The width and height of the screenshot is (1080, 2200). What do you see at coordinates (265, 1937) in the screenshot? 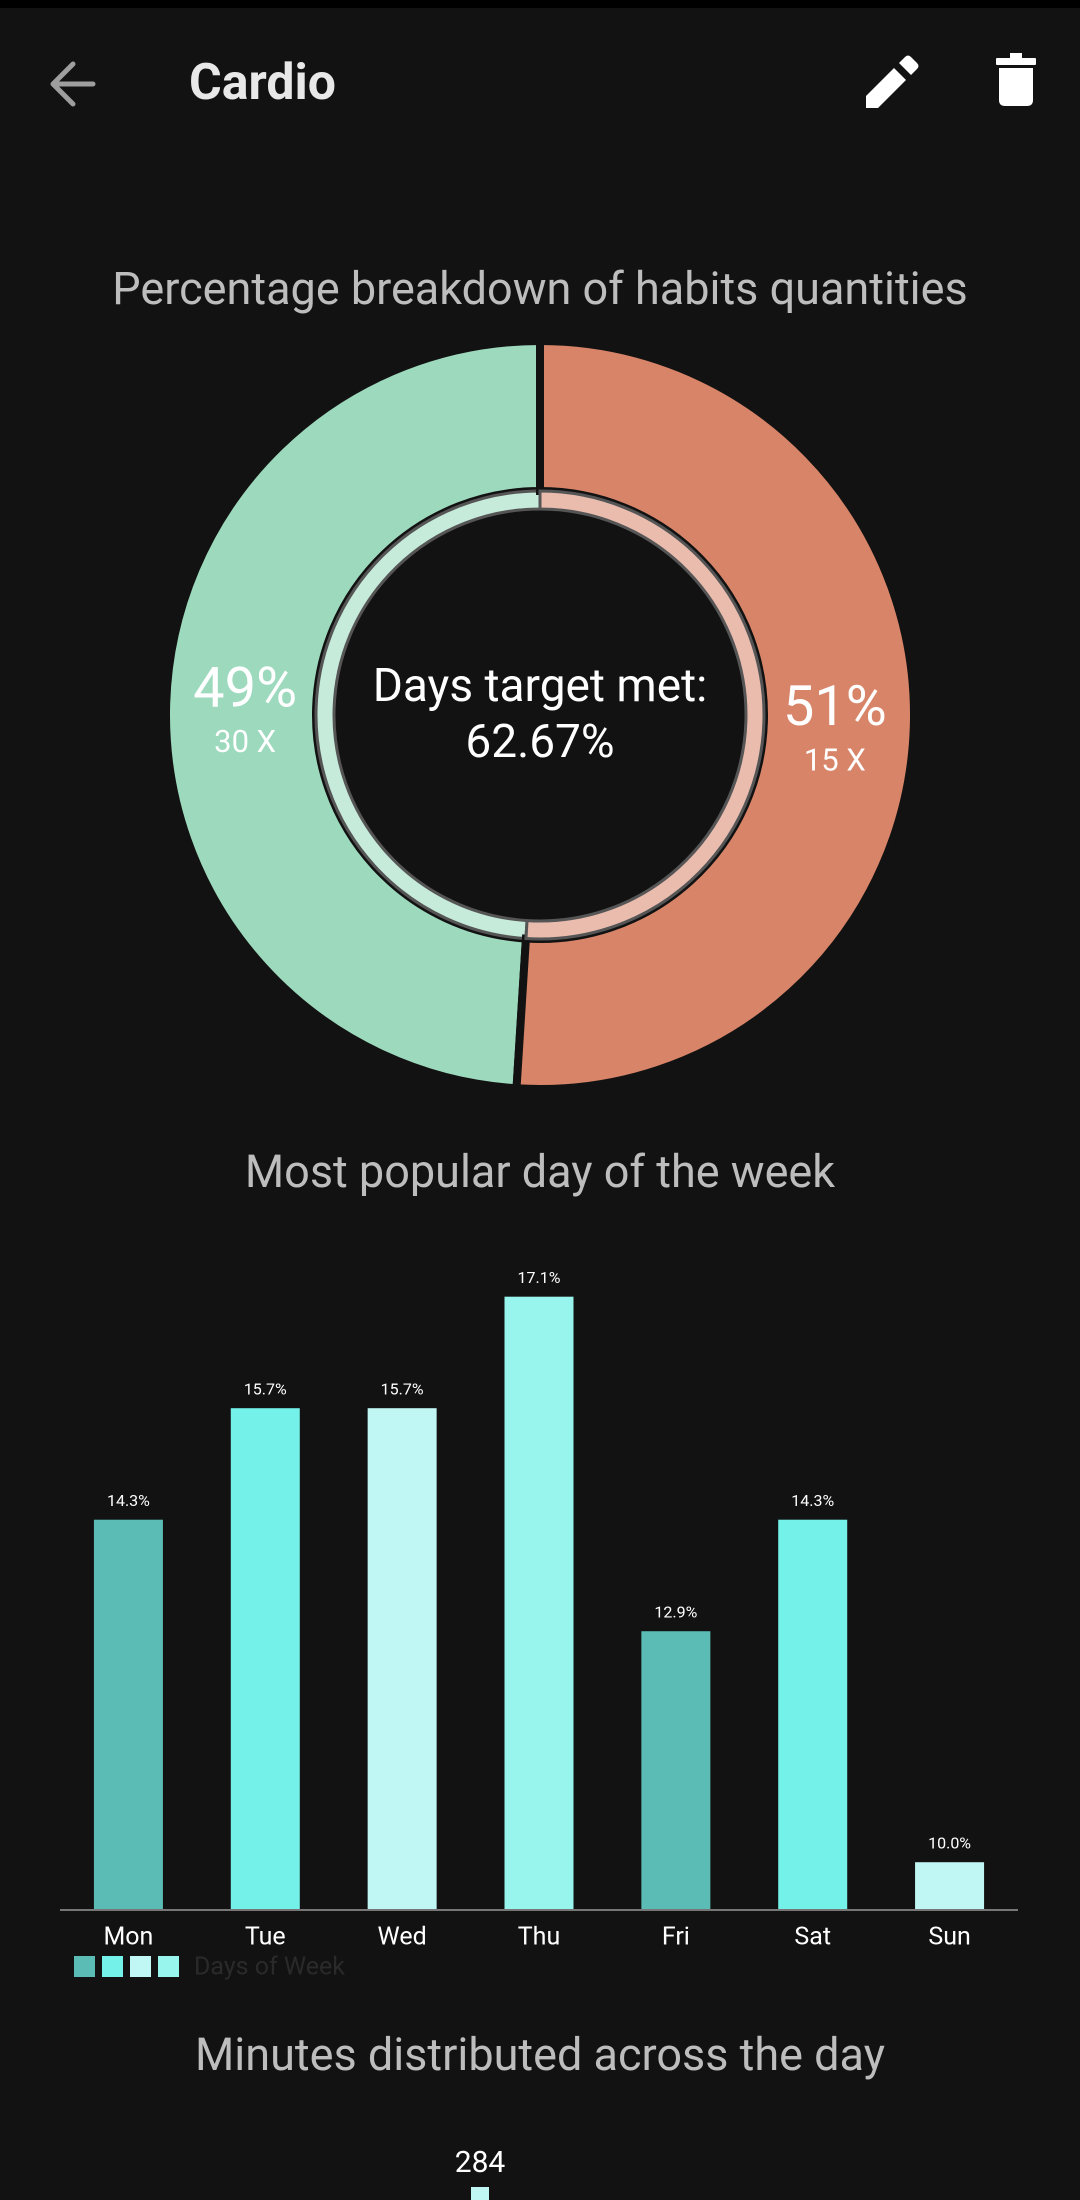
I see `x-tick-label: Tue` at bounding box center [265, 1937].